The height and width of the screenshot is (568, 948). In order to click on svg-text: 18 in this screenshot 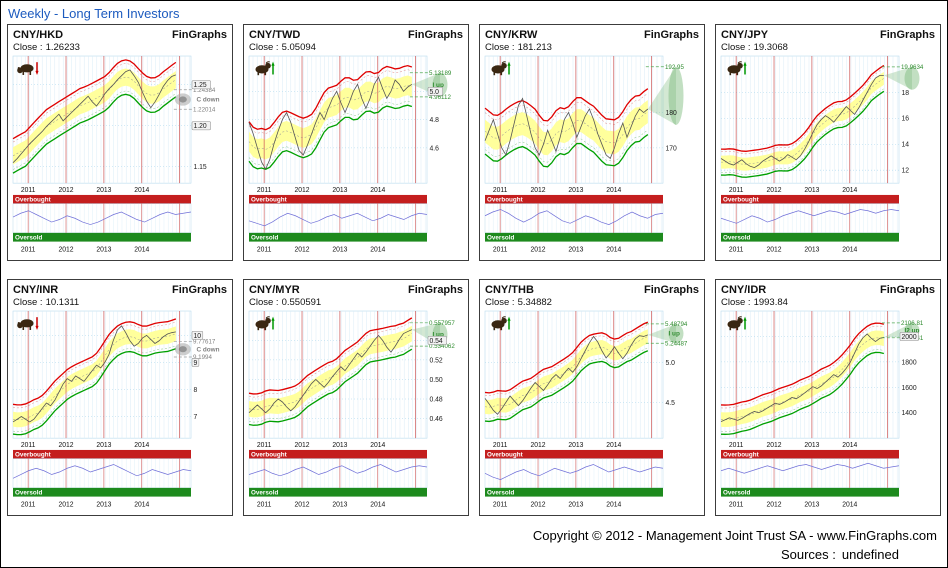, I will do `click(906, 93)`.